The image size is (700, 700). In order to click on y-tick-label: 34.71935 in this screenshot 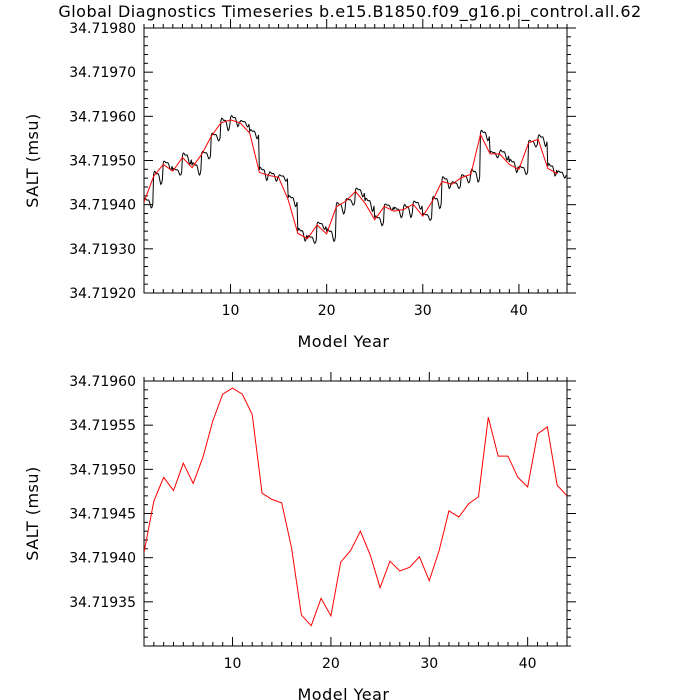, I will do `click(102, 603)`.